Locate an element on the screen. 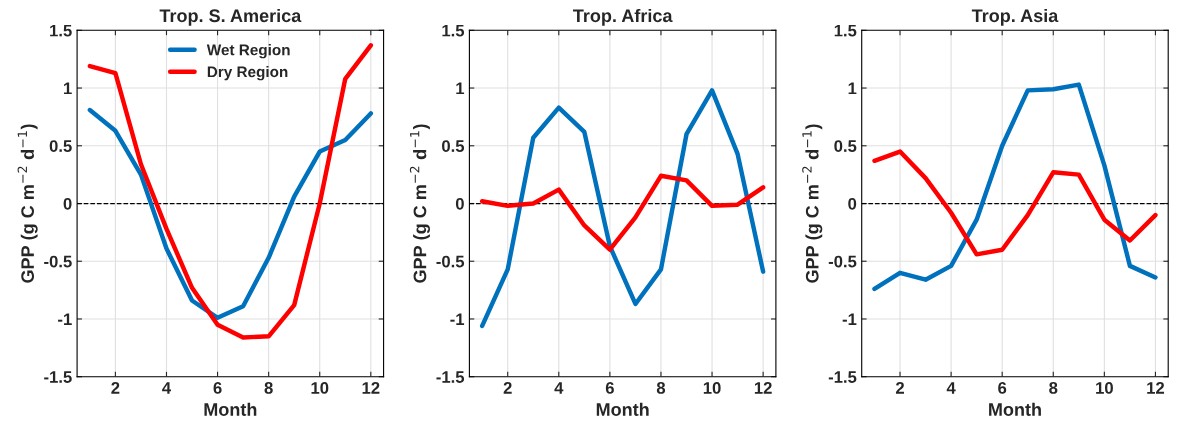 This screenshot has width=1186, height=433. chart-title: Trop. Asia is located at coordinates (1015, 17).